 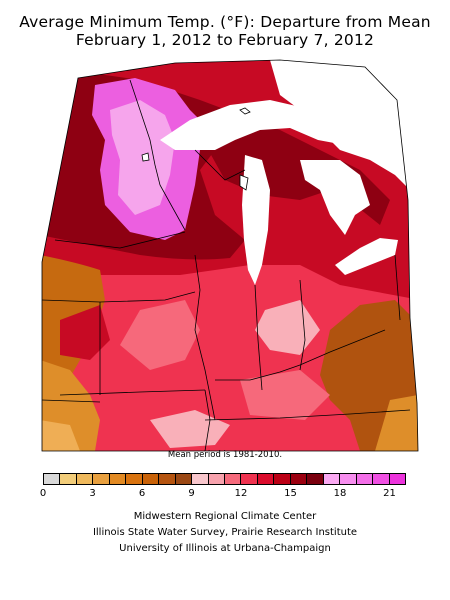 What do you see at coordinates (245, 111) in the screenshot?
I see `isle-royale` at bounding box center [245, 111].